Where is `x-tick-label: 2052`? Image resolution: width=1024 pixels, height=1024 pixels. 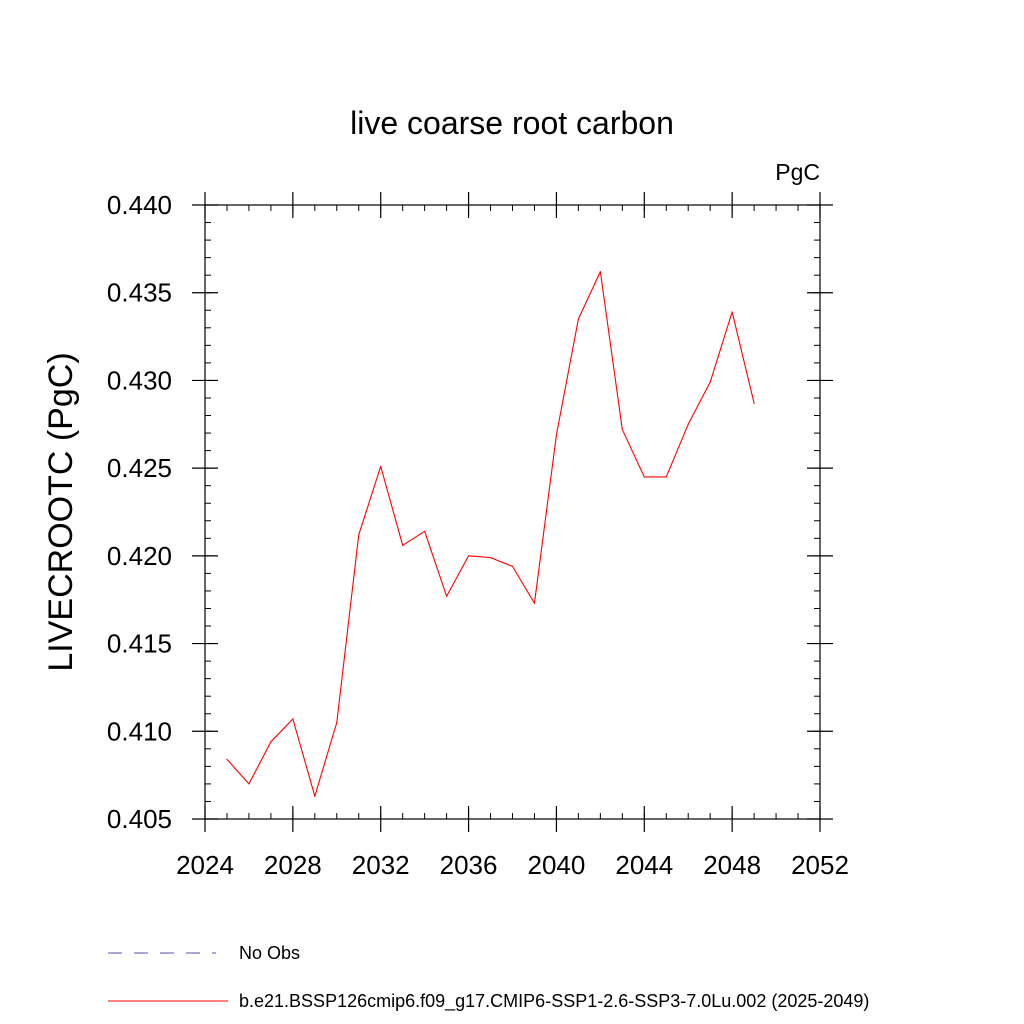
x-tick-label: 2052 is located at coordinates (820, 865).